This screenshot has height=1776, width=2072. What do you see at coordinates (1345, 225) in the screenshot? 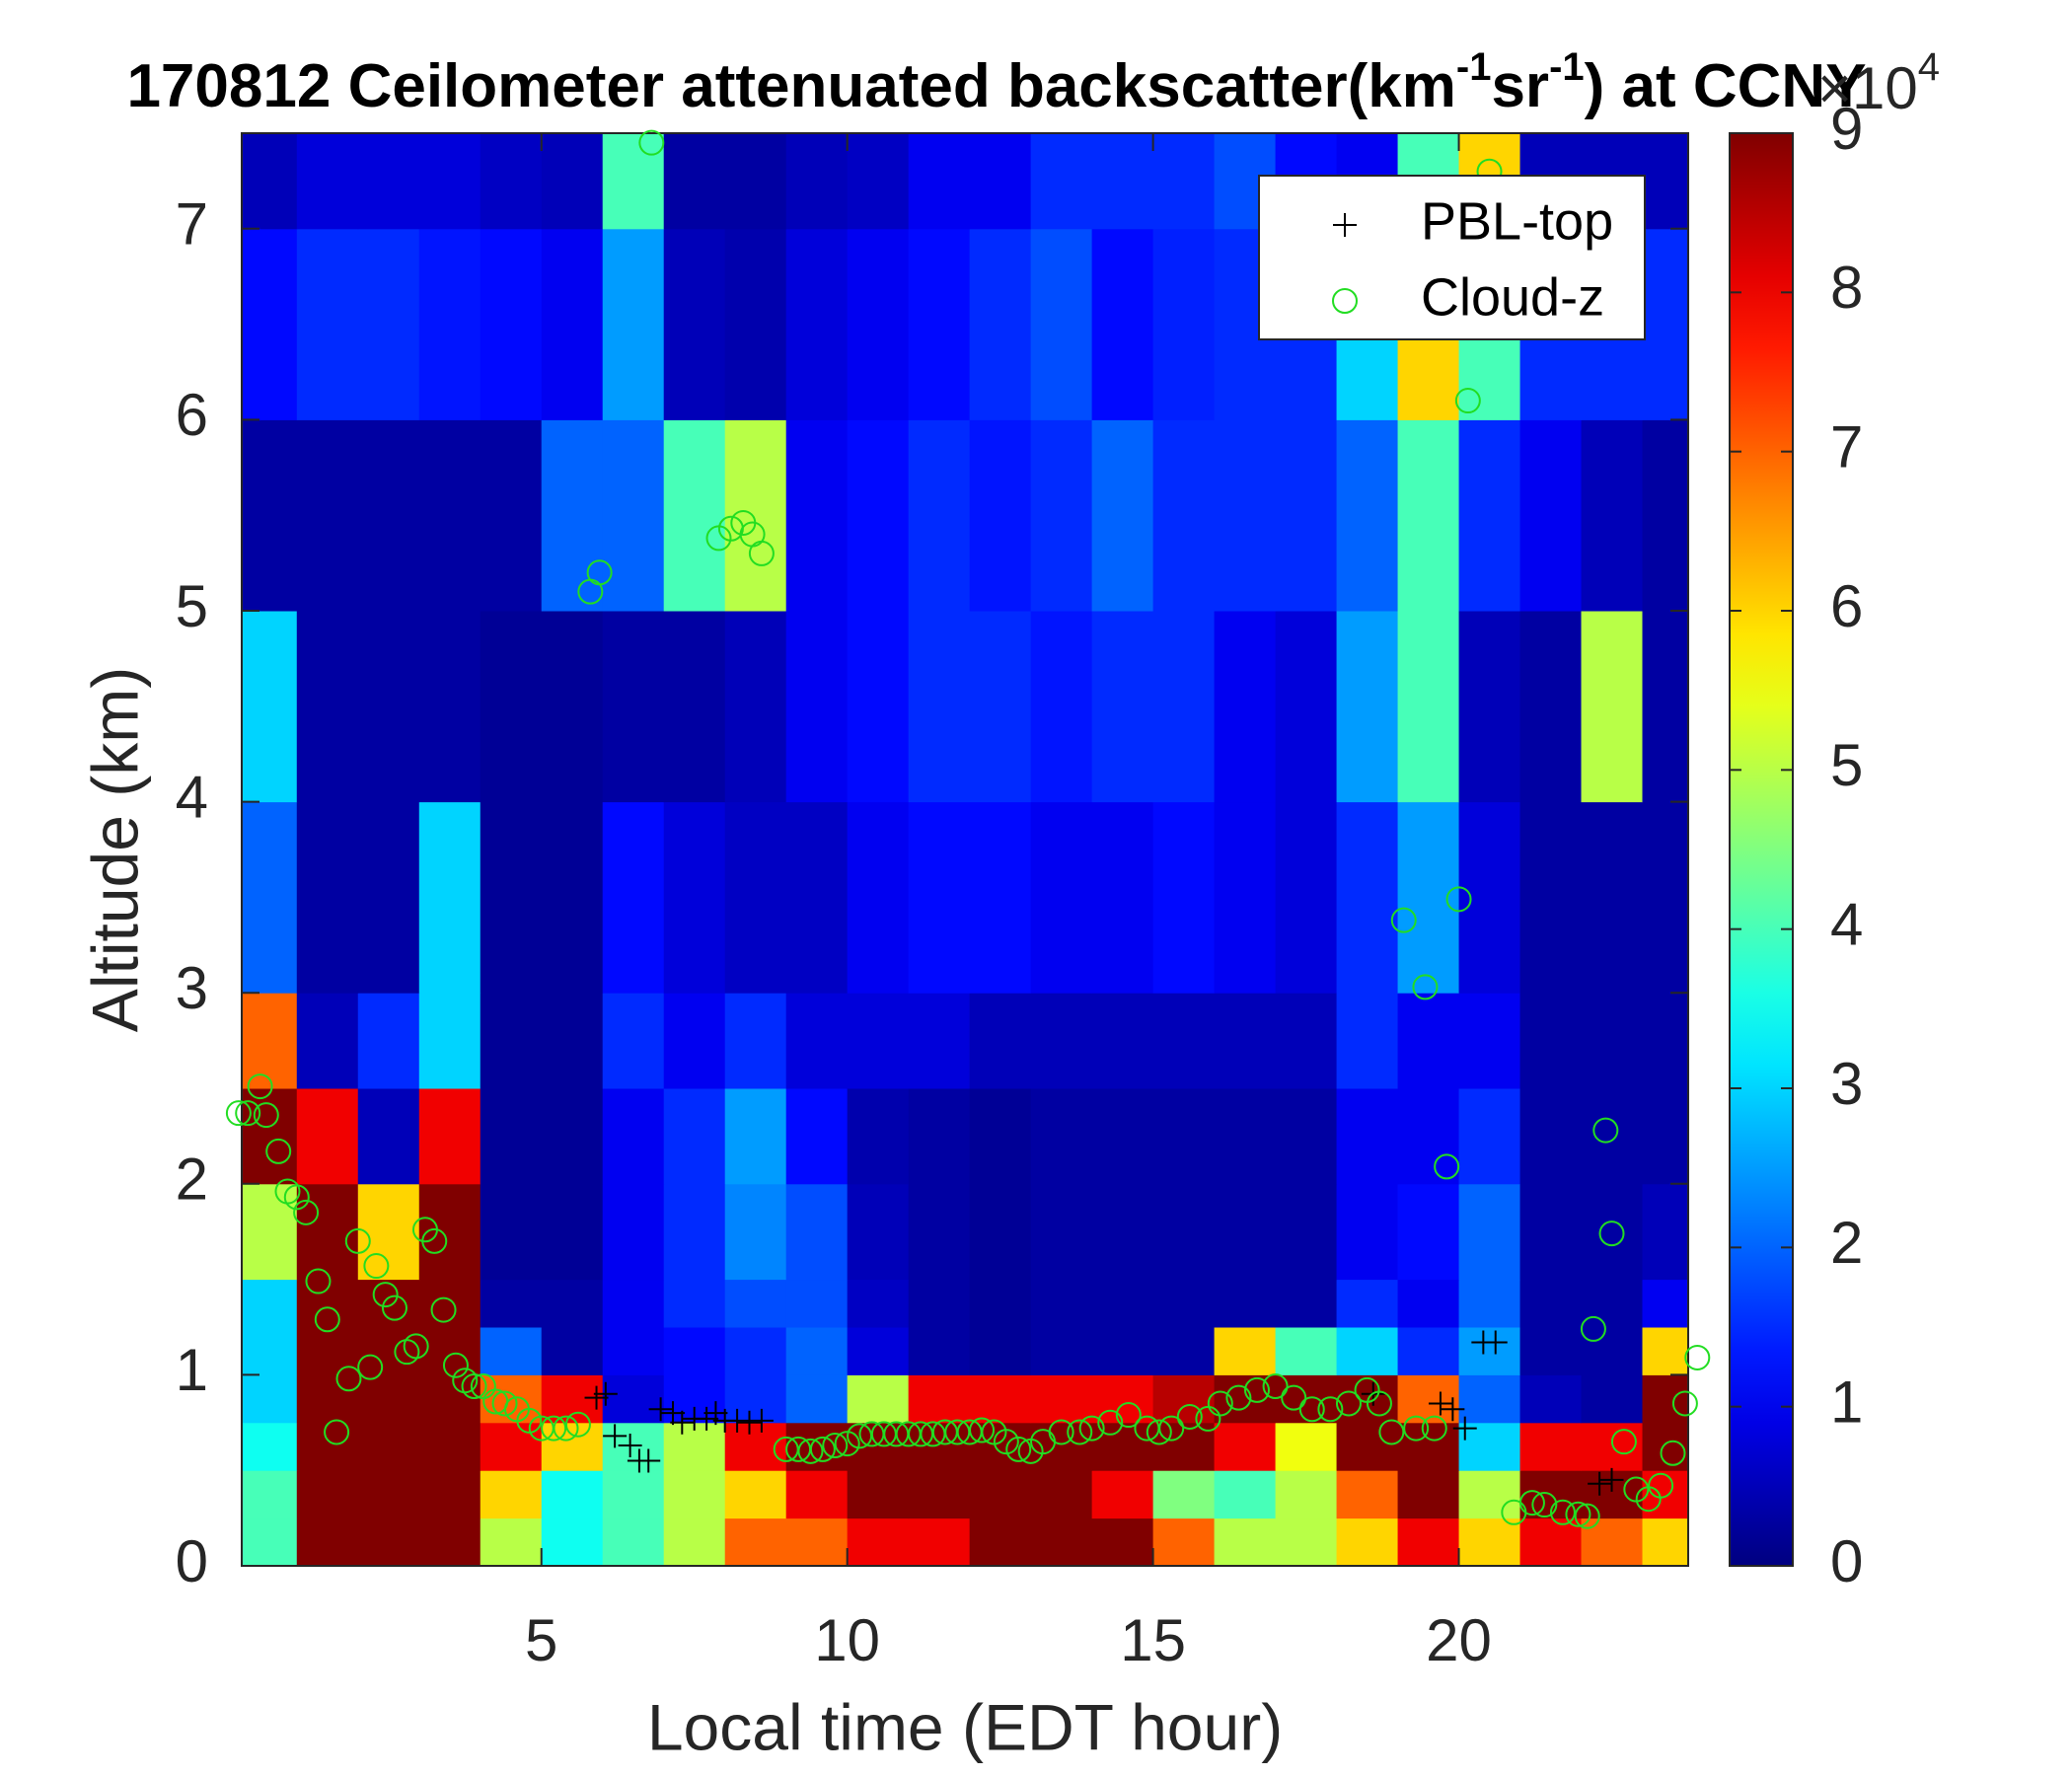
I see `legend-marker` at bounding box center [1345, 225].